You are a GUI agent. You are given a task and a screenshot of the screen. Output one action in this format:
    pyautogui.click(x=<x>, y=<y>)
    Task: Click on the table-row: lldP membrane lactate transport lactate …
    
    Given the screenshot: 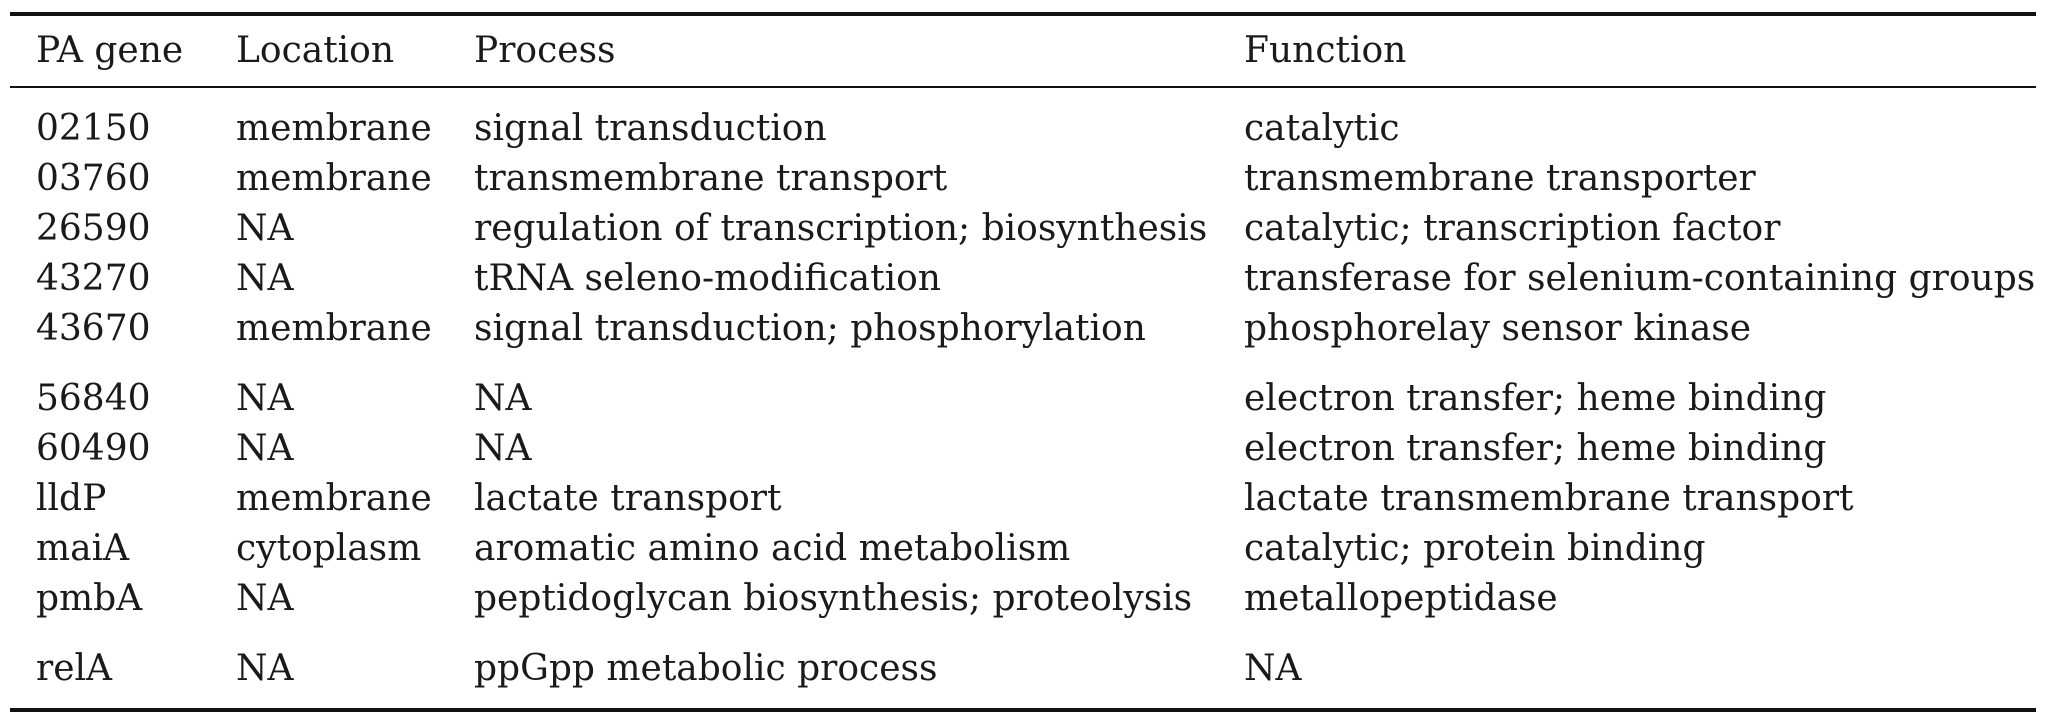 What is the action you would take?
    pyautogui.click(x=1023, y=499)
    